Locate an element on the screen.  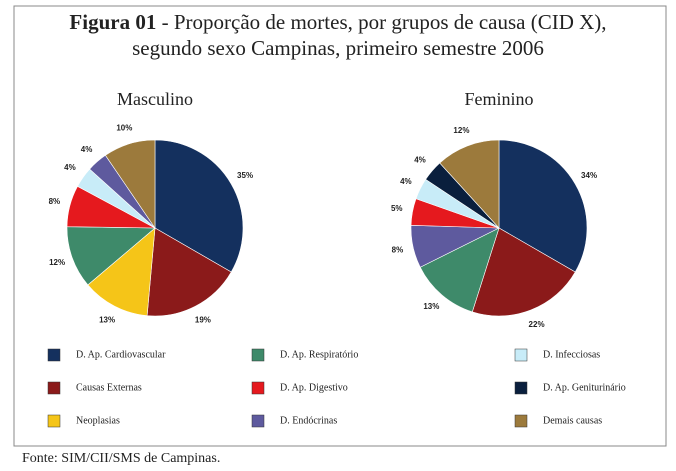
data-label: 5% is located at coordinates (397, 208).